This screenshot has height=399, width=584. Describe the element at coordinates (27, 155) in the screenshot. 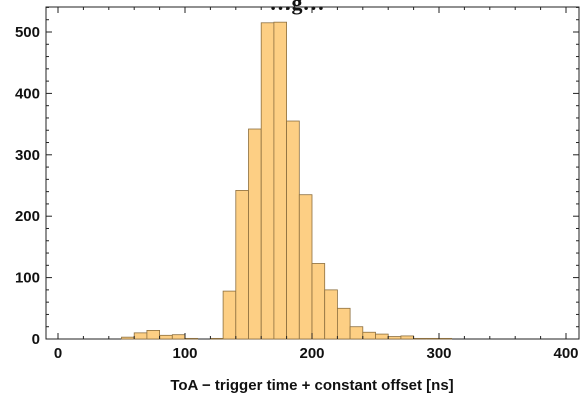

I see `y-tick-label: 300` at that location.